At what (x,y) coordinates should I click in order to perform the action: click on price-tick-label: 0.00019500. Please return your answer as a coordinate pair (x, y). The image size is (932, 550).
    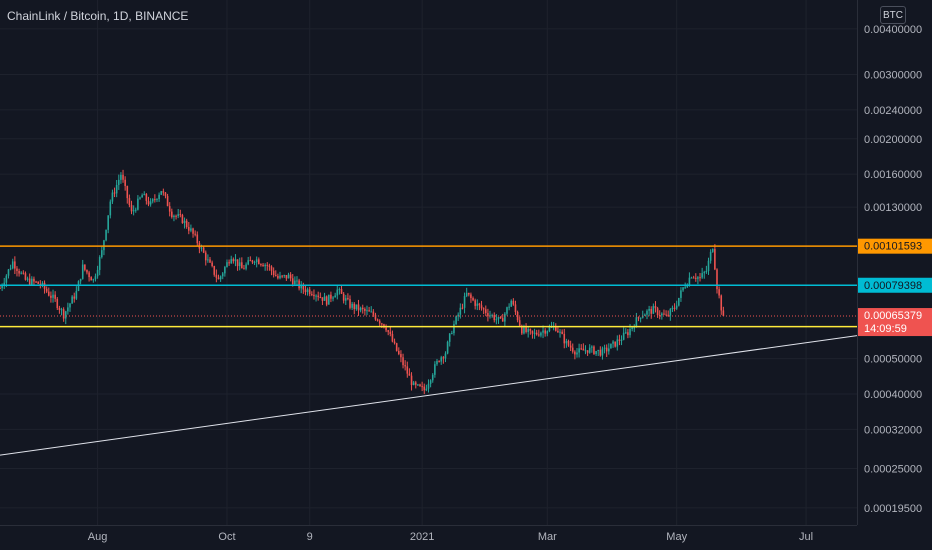
    Looking at the image, I should click on (893, 509).